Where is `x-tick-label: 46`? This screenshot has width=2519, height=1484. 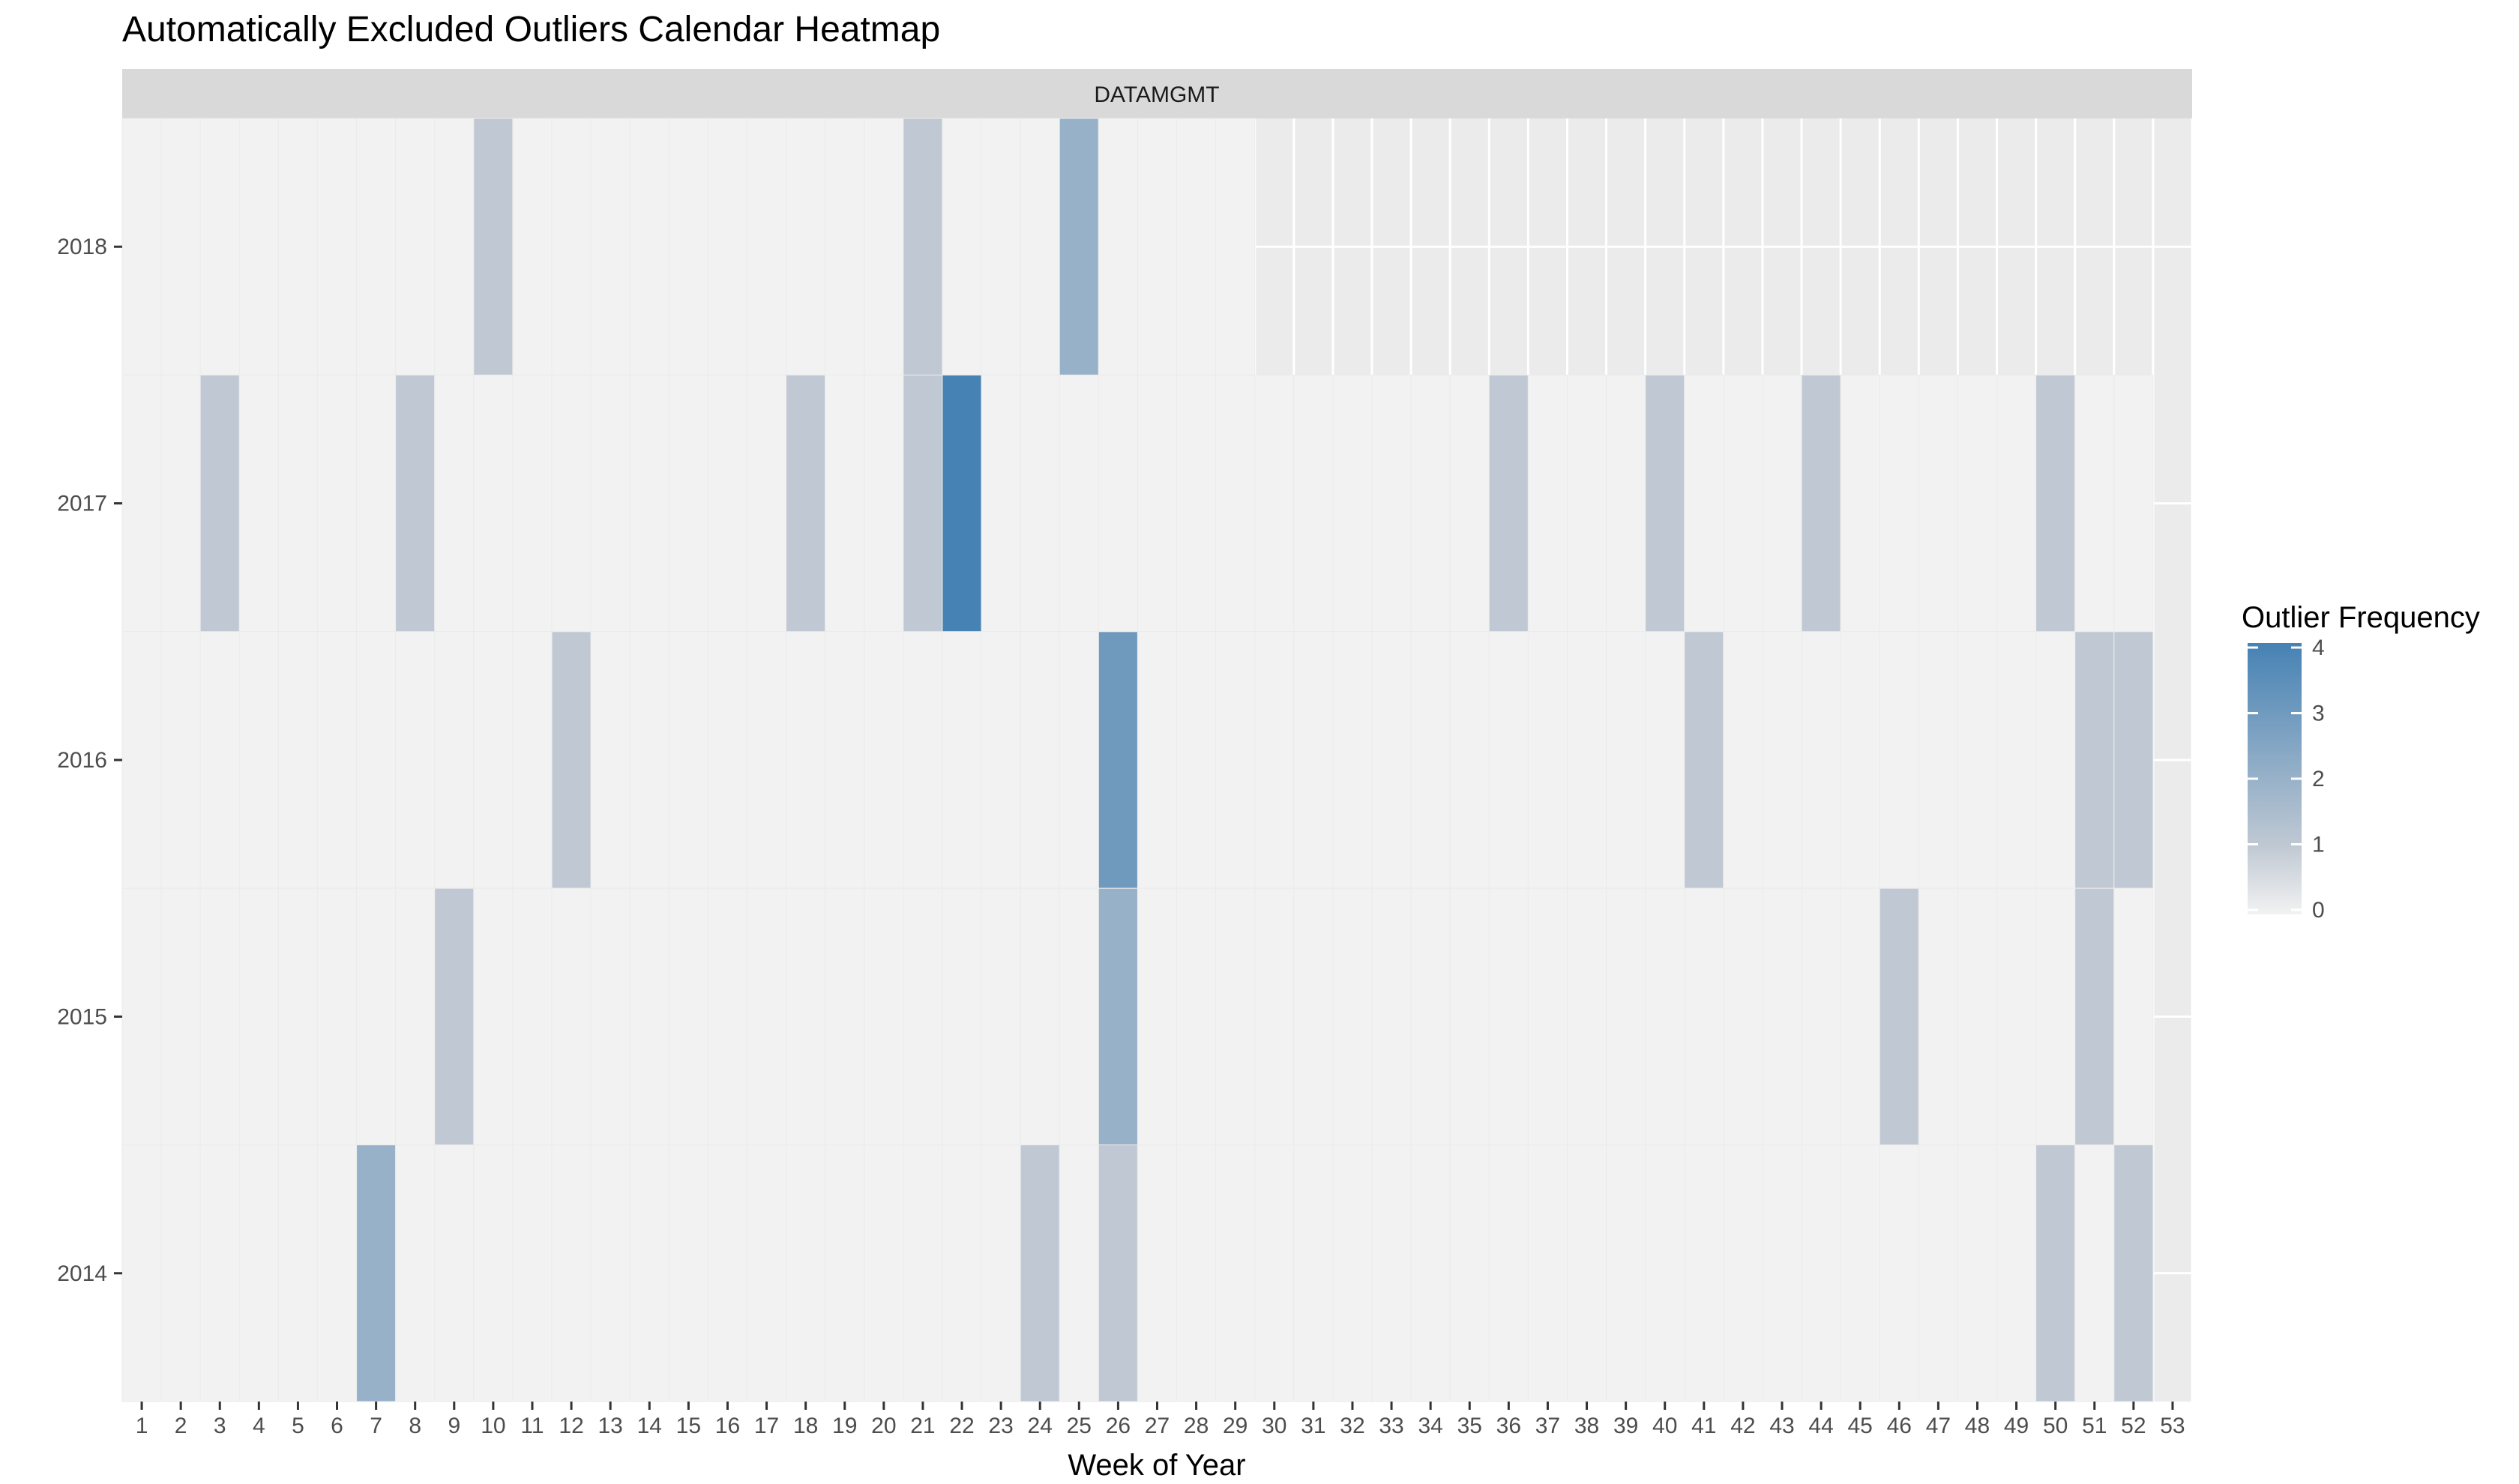 x-tick-label: 46 is located at coordinates (1899, 1426).